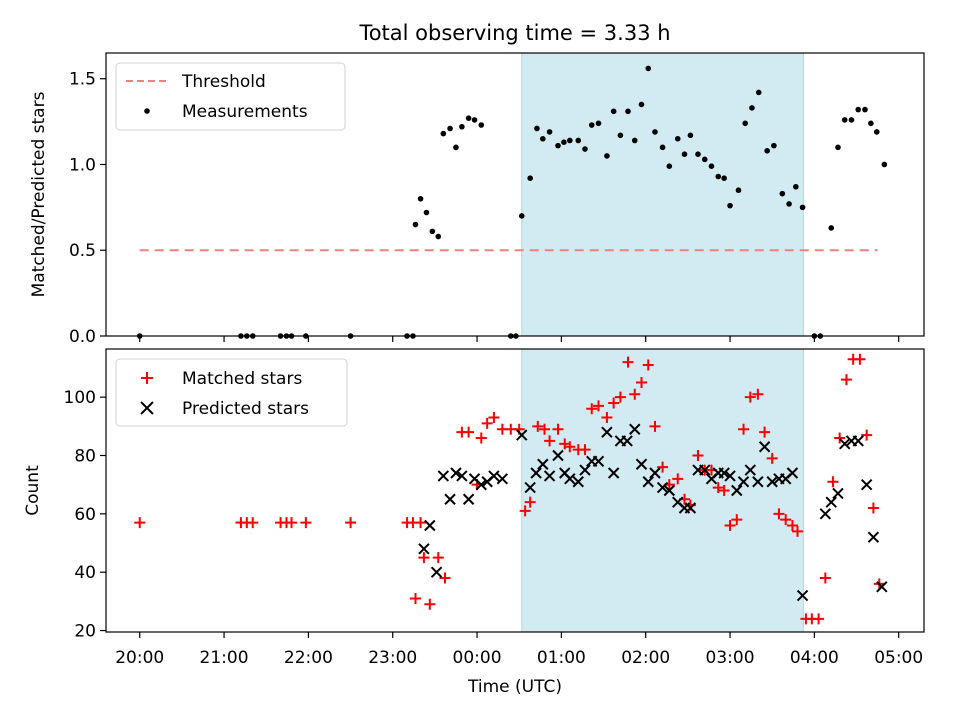 This screenshot has height=720, width=960. What do you see at coordinates (82, 251) in the screenshot?
I see `y-tick-label: 0.5` at bounding box center [82, 251].